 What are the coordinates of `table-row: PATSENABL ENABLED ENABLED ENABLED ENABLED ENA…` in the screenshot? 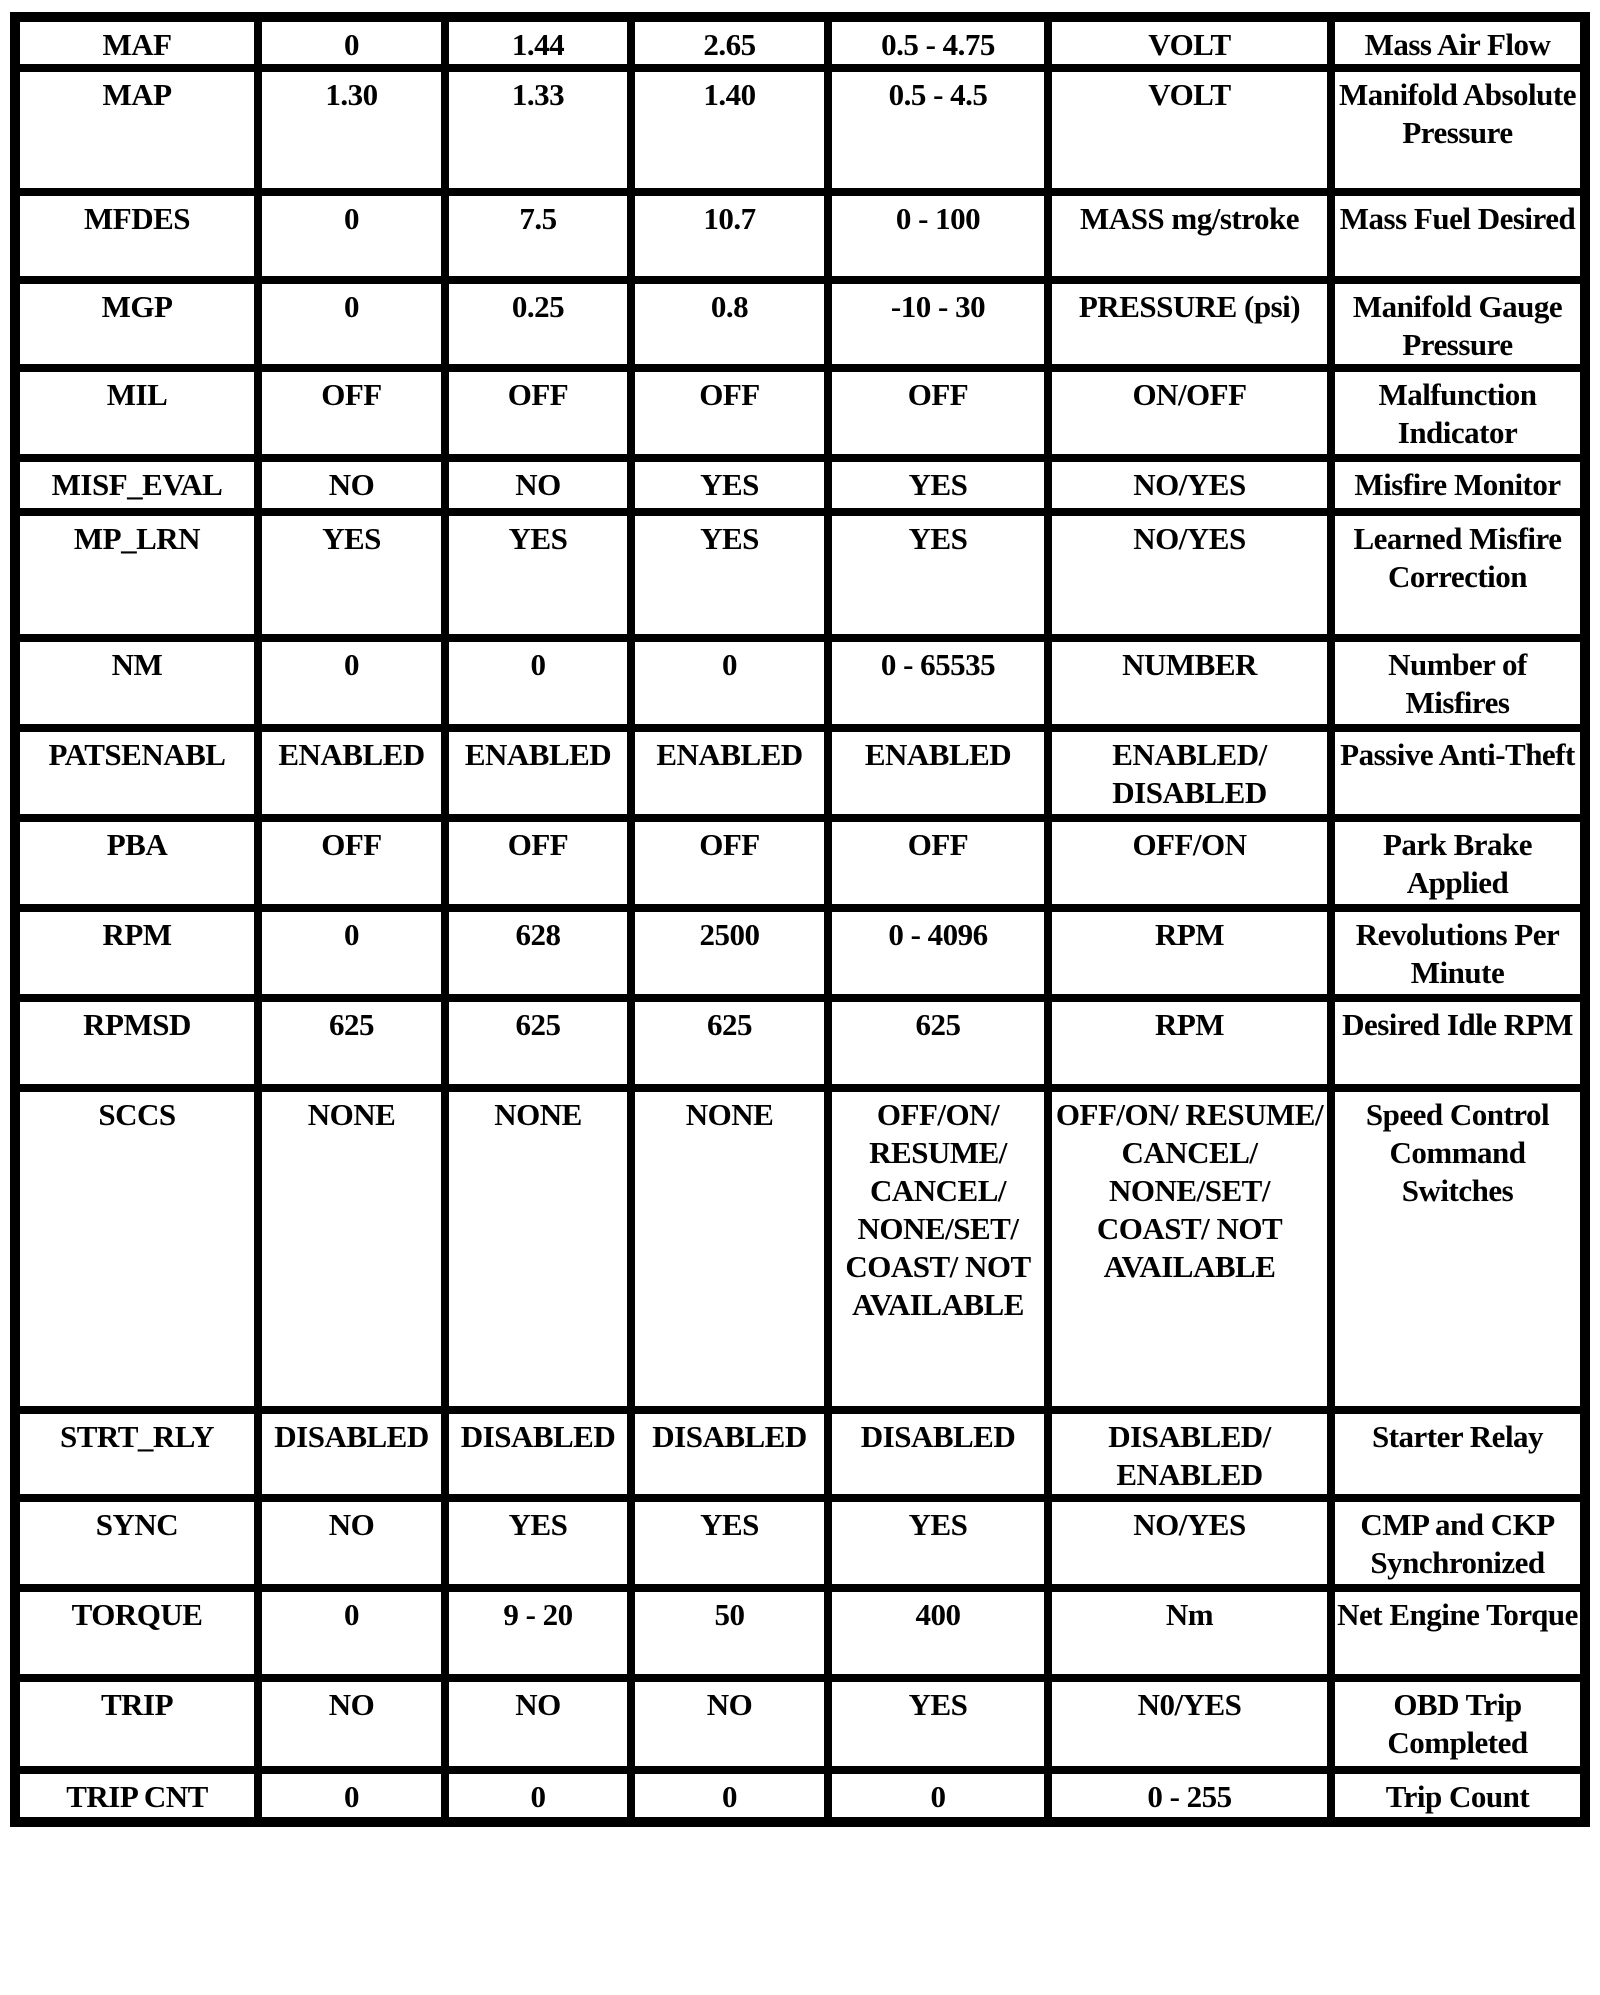 It's located at (800, 773).